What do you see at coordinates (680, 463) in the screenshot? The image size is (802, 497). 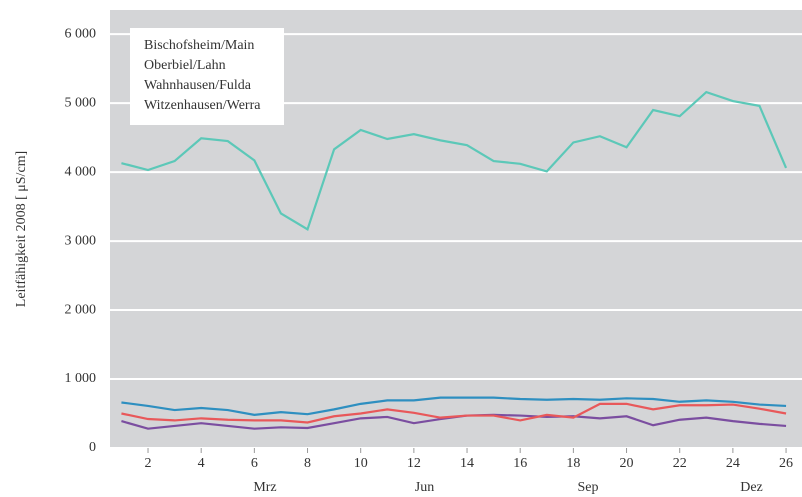 I see `x-tick-label: 22` at bounding box center [680, 463].